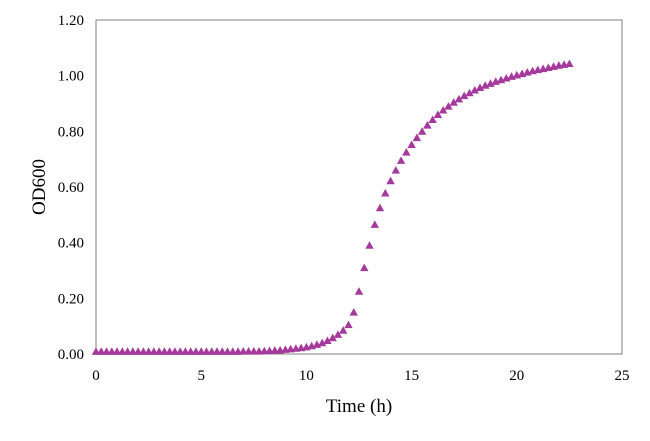  I want to click on x-tick-label: 10, so click(306, 376).